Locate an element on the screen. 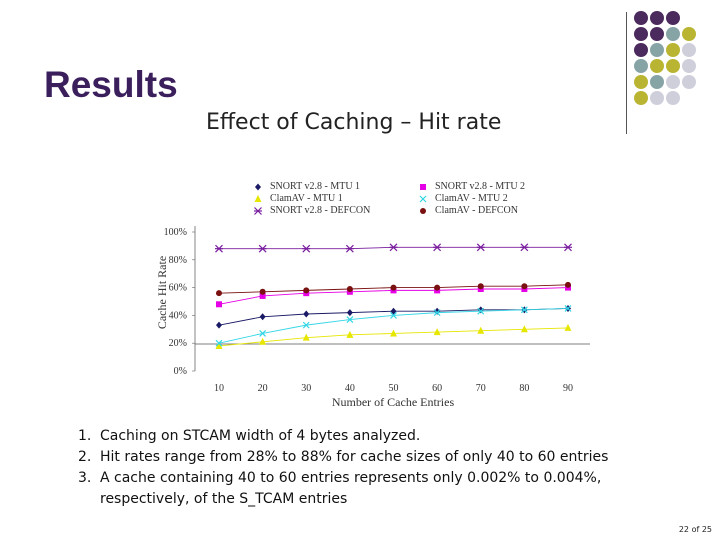 Image resolution: width=720 pixels, height=540 pixels. slide-title: Results is located at coordinates (111, 84).